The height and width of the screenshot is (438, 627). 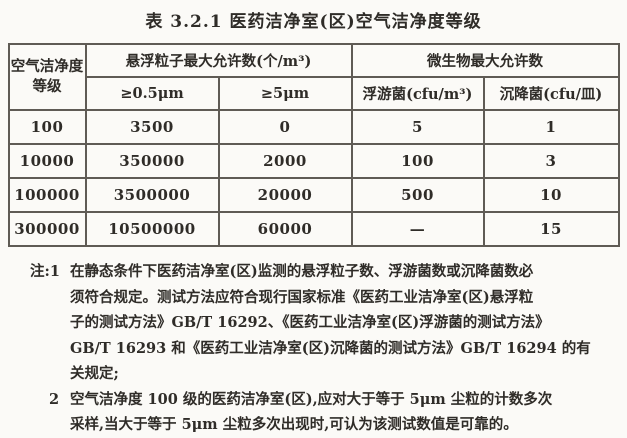 What do you see at coordinates (94, 373) in the screenshot?
I see `note-line: 关规定;` at bounding box center [94, 373].